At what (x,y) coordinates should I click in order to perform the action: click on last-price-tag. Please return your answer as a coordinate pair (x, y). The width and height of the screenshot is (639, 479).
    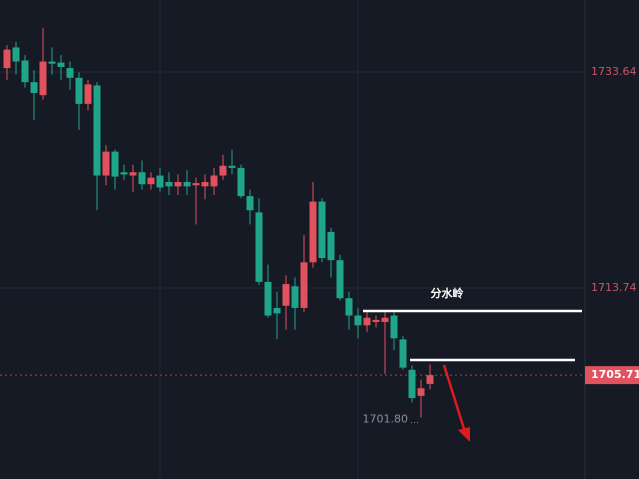
    Looking at the image, I should click on (612, 375).